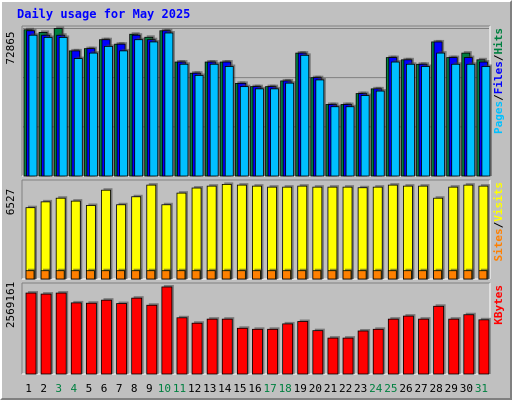 Image resolution: width=512 pixels, height=400 pixels. Describe the element at coordinates (436, 388) in the screenshot. I see `x-tick-label: 28` at that location.